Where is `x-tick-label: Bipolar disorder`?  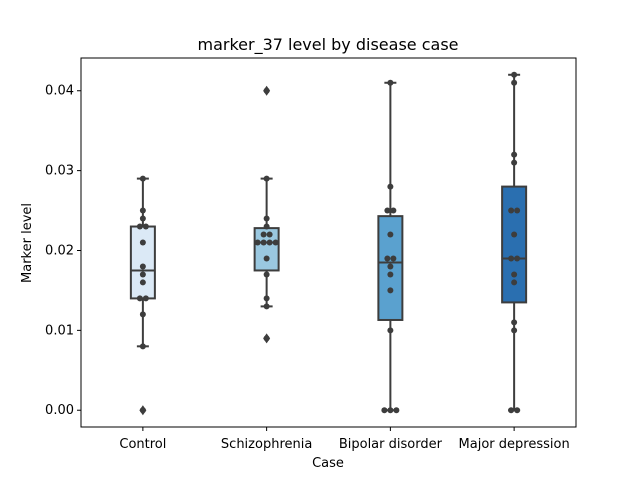 x-tick-label: Bipolar disorder is located at coordinates (391, 444).